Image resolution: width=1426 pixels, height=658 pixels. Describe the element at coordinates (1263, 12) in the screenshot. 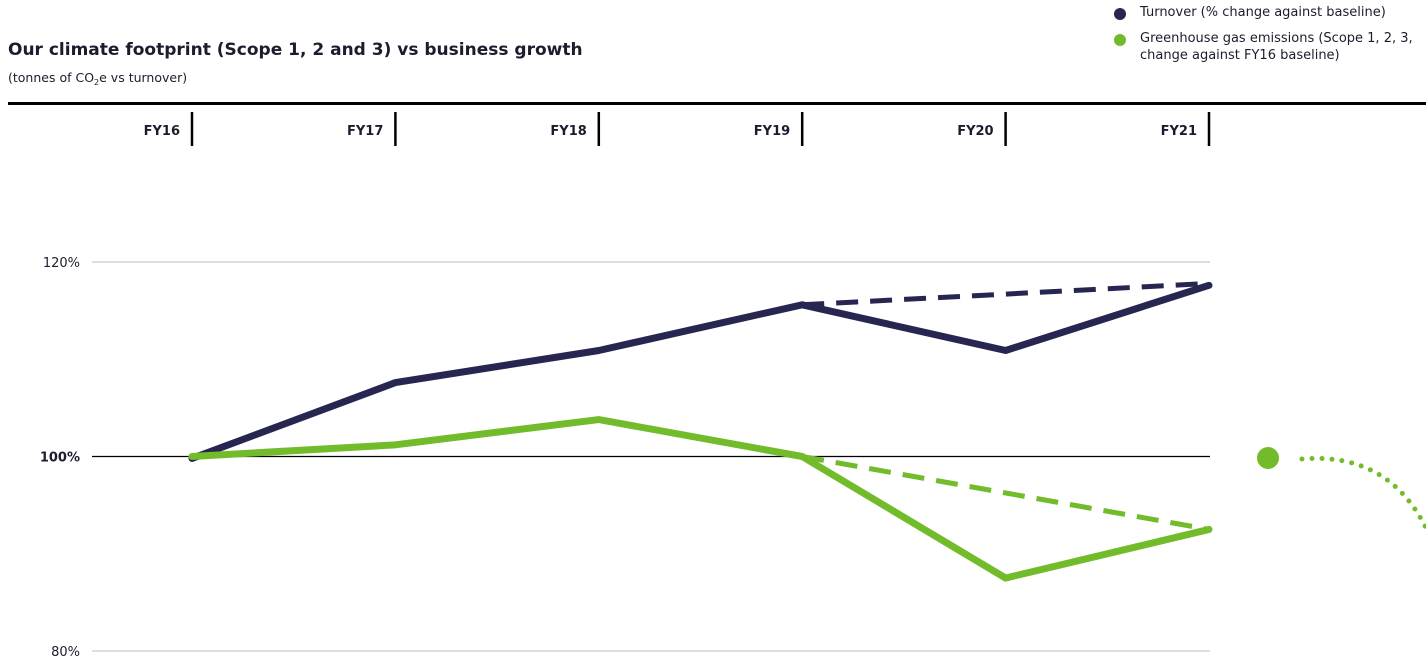

I see `legend-label-turnover: Turnover (% change against baseline)` at that location.